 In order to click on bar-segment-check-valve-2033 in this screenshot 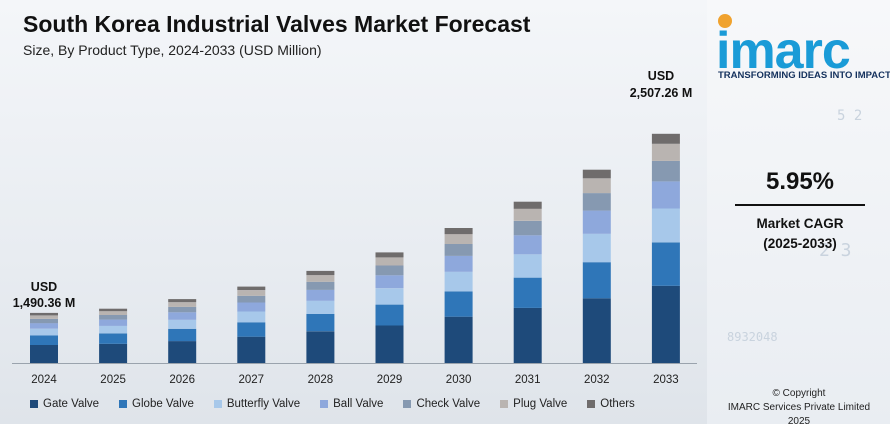, I will do `click(665, 171)`.